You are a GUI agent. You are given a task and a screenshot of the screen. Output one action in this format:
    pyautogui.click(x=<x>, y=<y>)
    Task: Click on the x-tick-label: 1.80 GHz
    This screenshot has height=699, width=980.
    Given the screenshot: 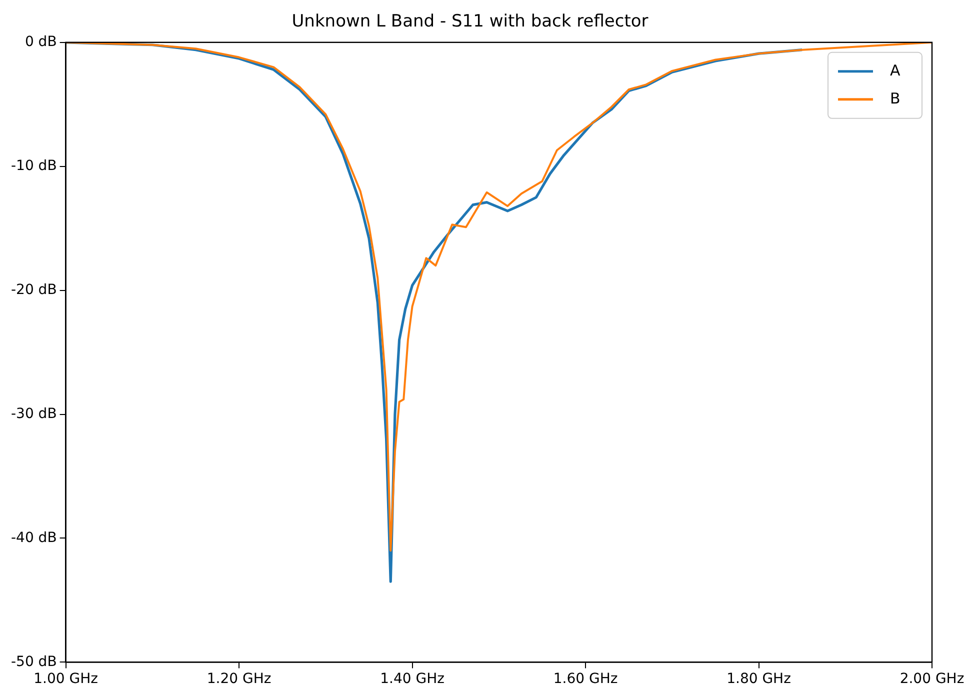 What is the action you would take?
    pyautogui.click(x=758, y=679)
    